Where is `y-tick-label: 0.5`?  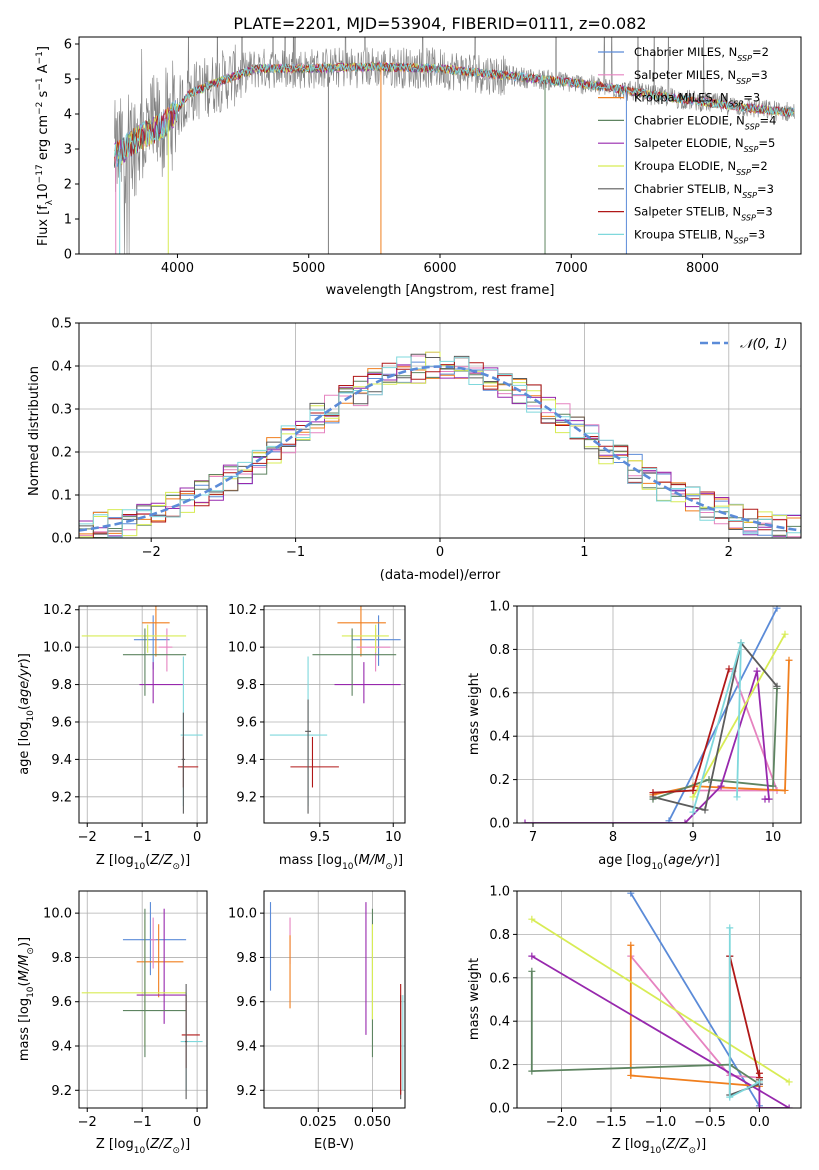 y-tick-label: 0.5 is located at coordinates (61, 324).